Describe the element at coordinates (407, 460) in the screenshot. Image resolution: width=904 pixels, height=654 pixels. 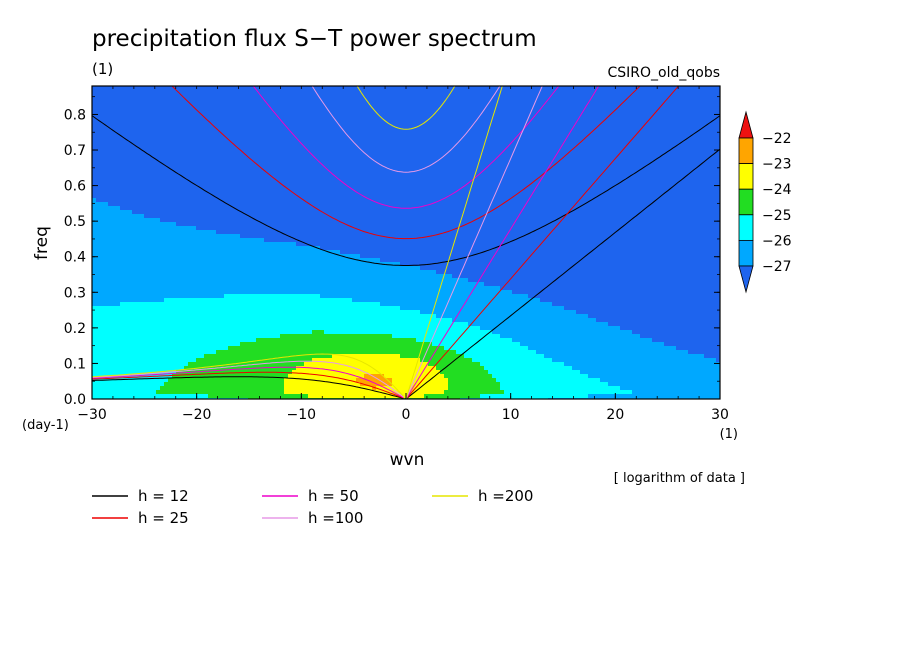
I see `x-axis-label: wvn` at that location.